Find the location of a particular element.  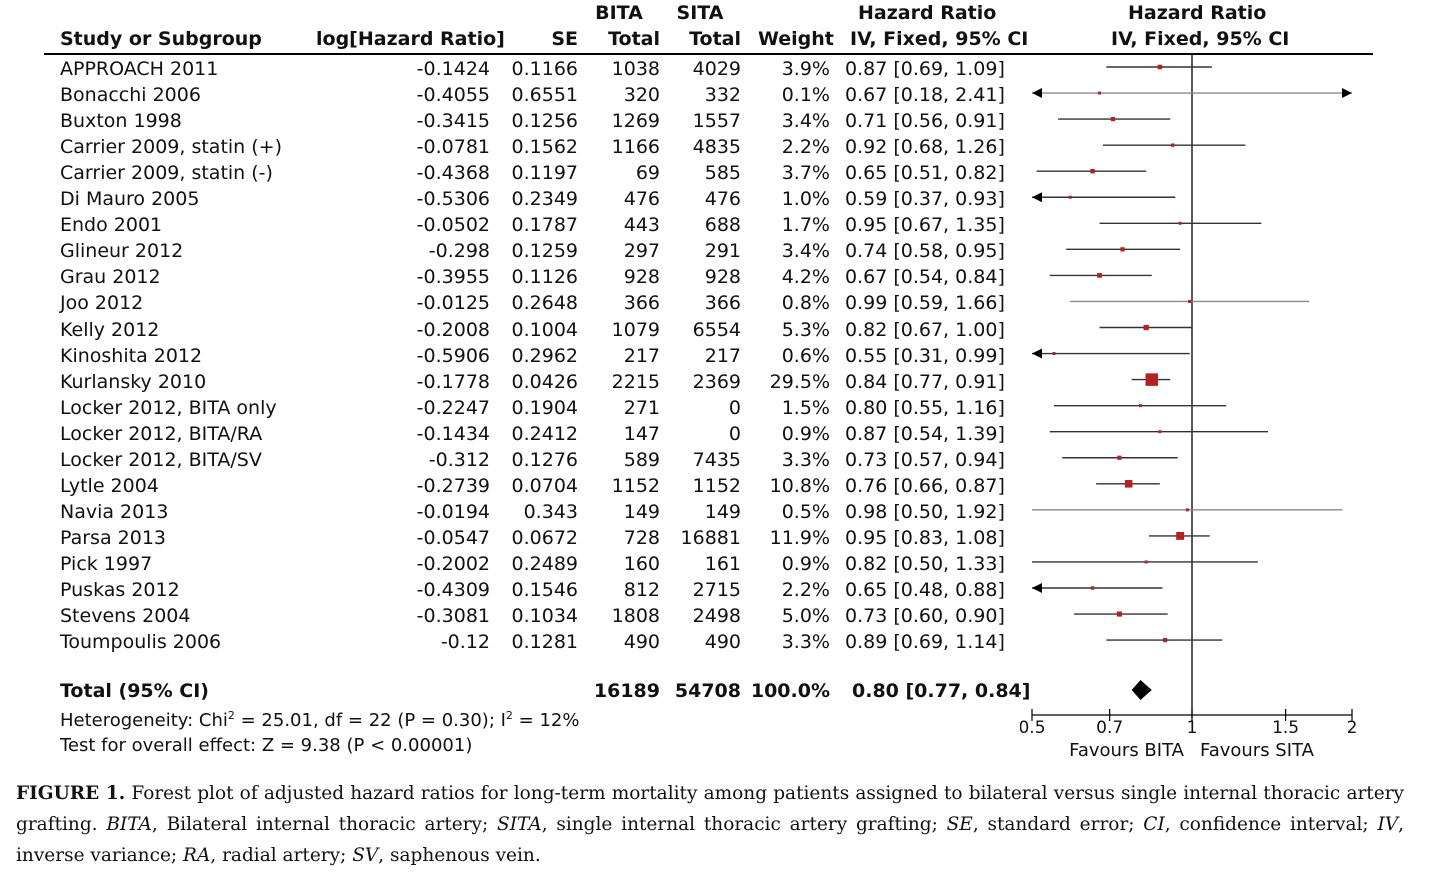

x-tick-label: 2 is located at coordinates (1352, 728).